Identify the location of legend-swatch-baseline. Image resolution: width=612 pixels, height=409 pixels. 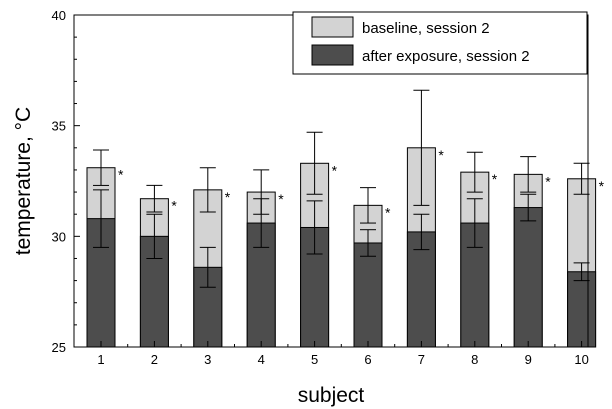
(332, 27).